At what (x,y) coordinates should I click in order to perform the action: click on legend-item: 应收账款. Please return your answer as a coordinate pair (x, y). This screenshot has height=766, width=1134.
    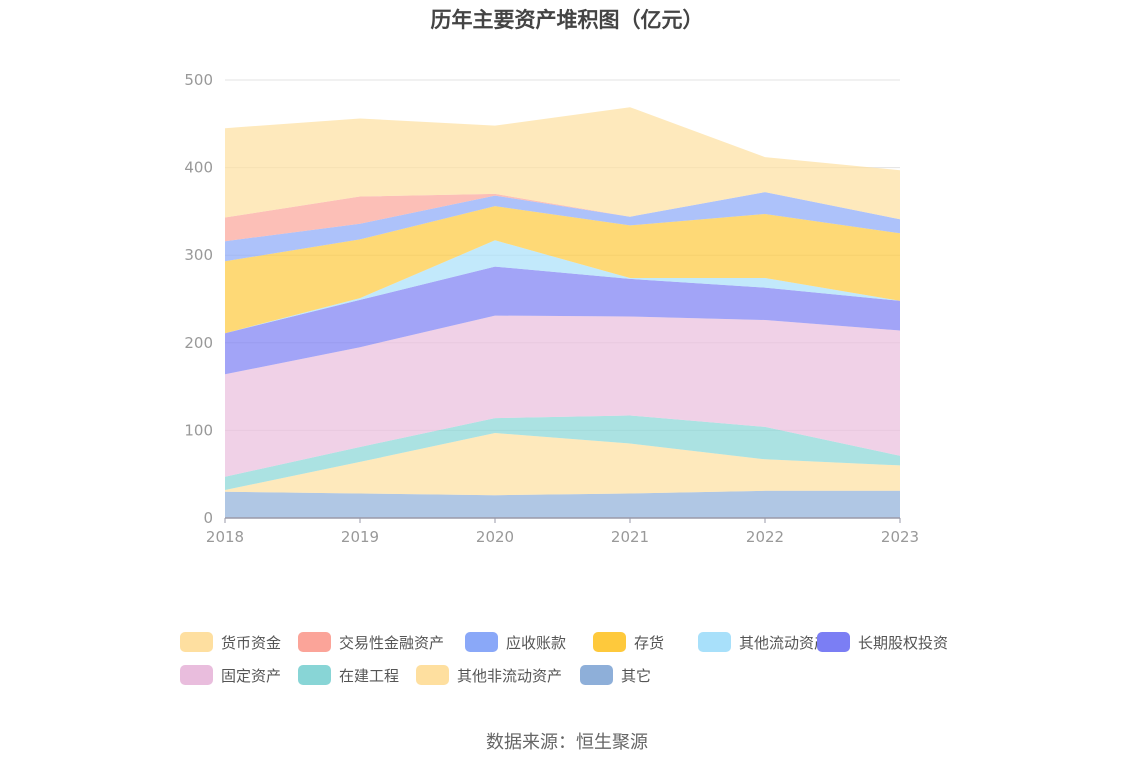
    Looking at the image, I should click on (515, 642).